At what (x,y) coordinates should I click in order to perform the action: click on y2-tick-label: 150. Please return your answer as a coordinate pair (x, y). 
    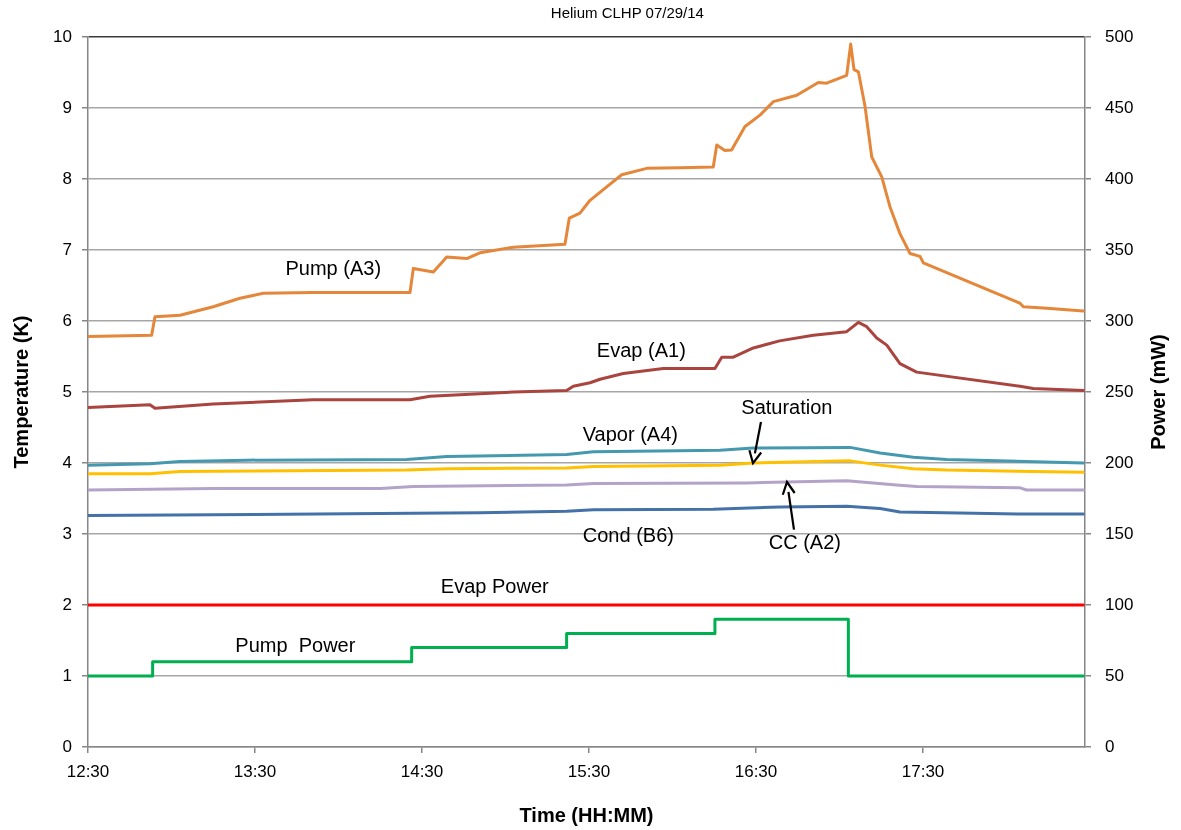
    Looking at the image, I should click on (1119, 533).